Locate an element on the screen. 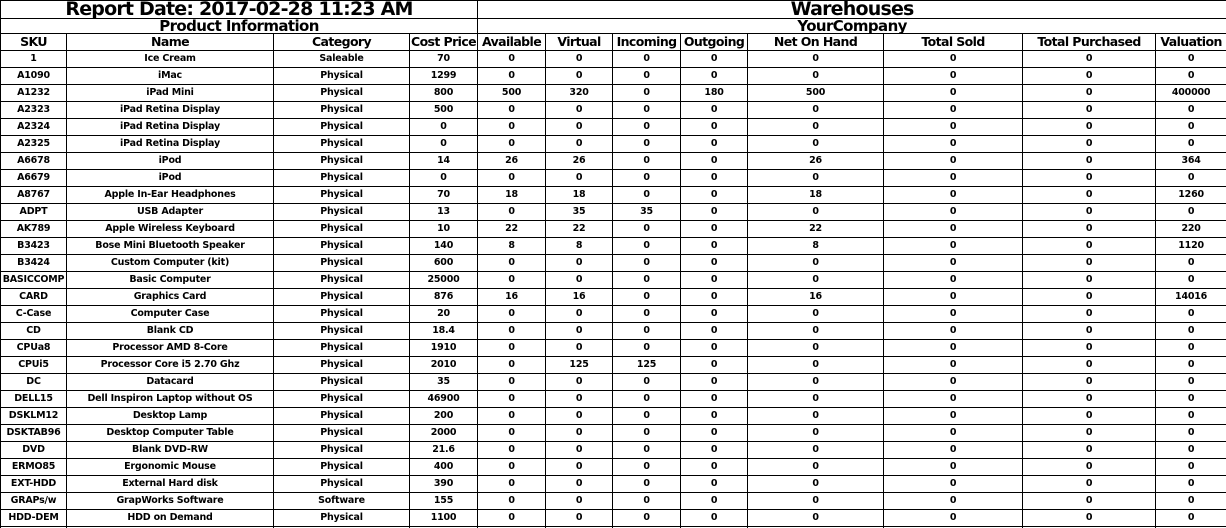 This screenshot has height=528, width=1226. column-header-valuation: Valuation is located at coordinates (1190, 42).